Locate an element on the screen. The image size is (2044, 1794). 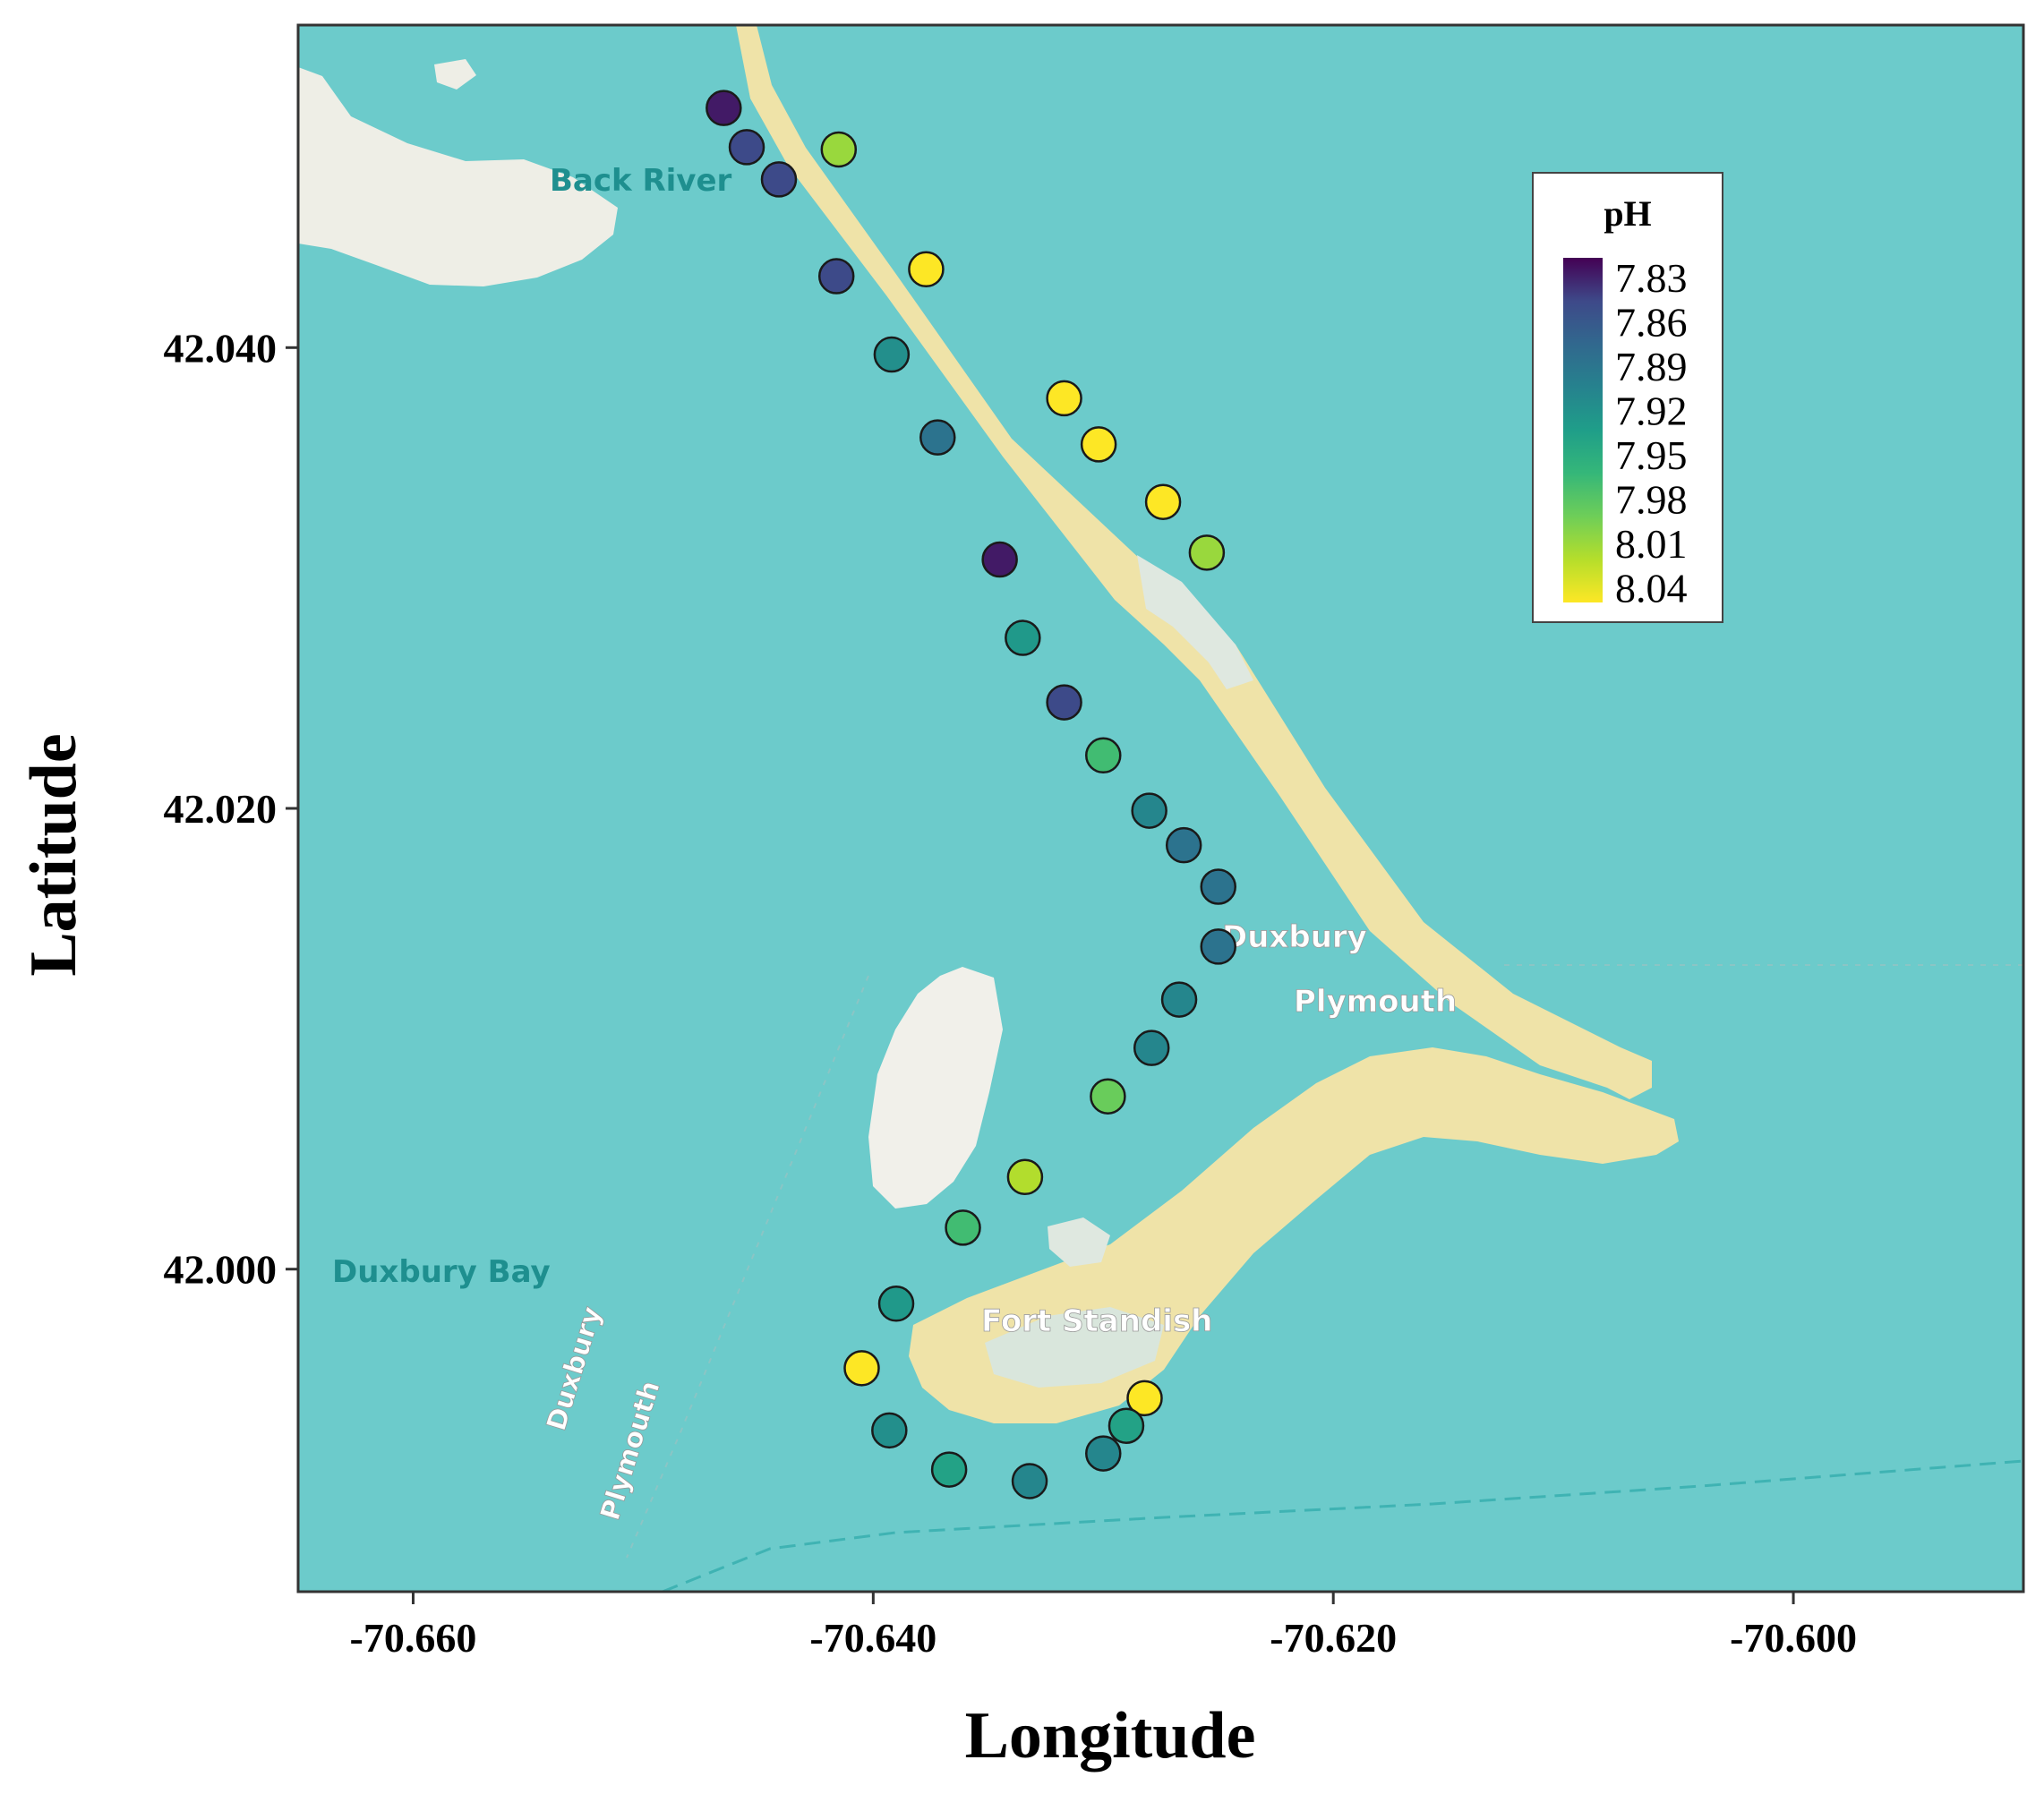
y-tick-label: 42.020 is located at coordinates (221, 809).